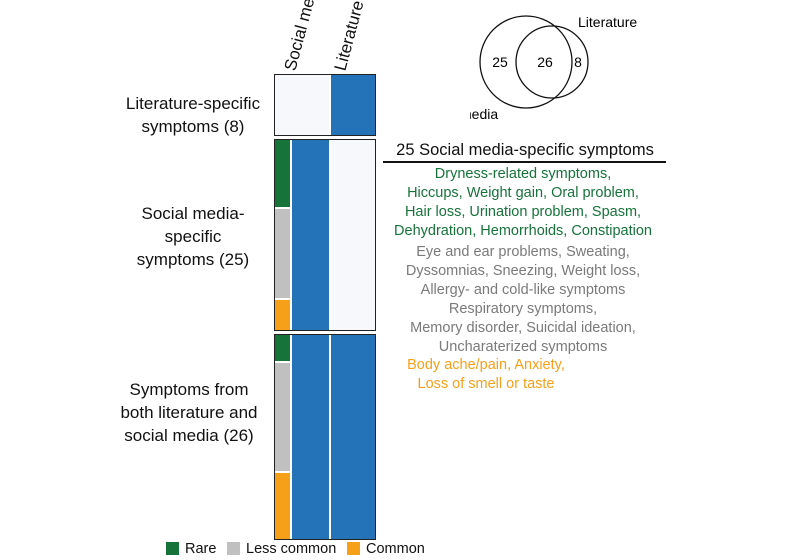 The width and height of the screenshot is (800, 560). What do you see at coordinates (201, 549) in the screenshot?
I see `legend-label-rare: Rare` at bounding box center [201, 549].